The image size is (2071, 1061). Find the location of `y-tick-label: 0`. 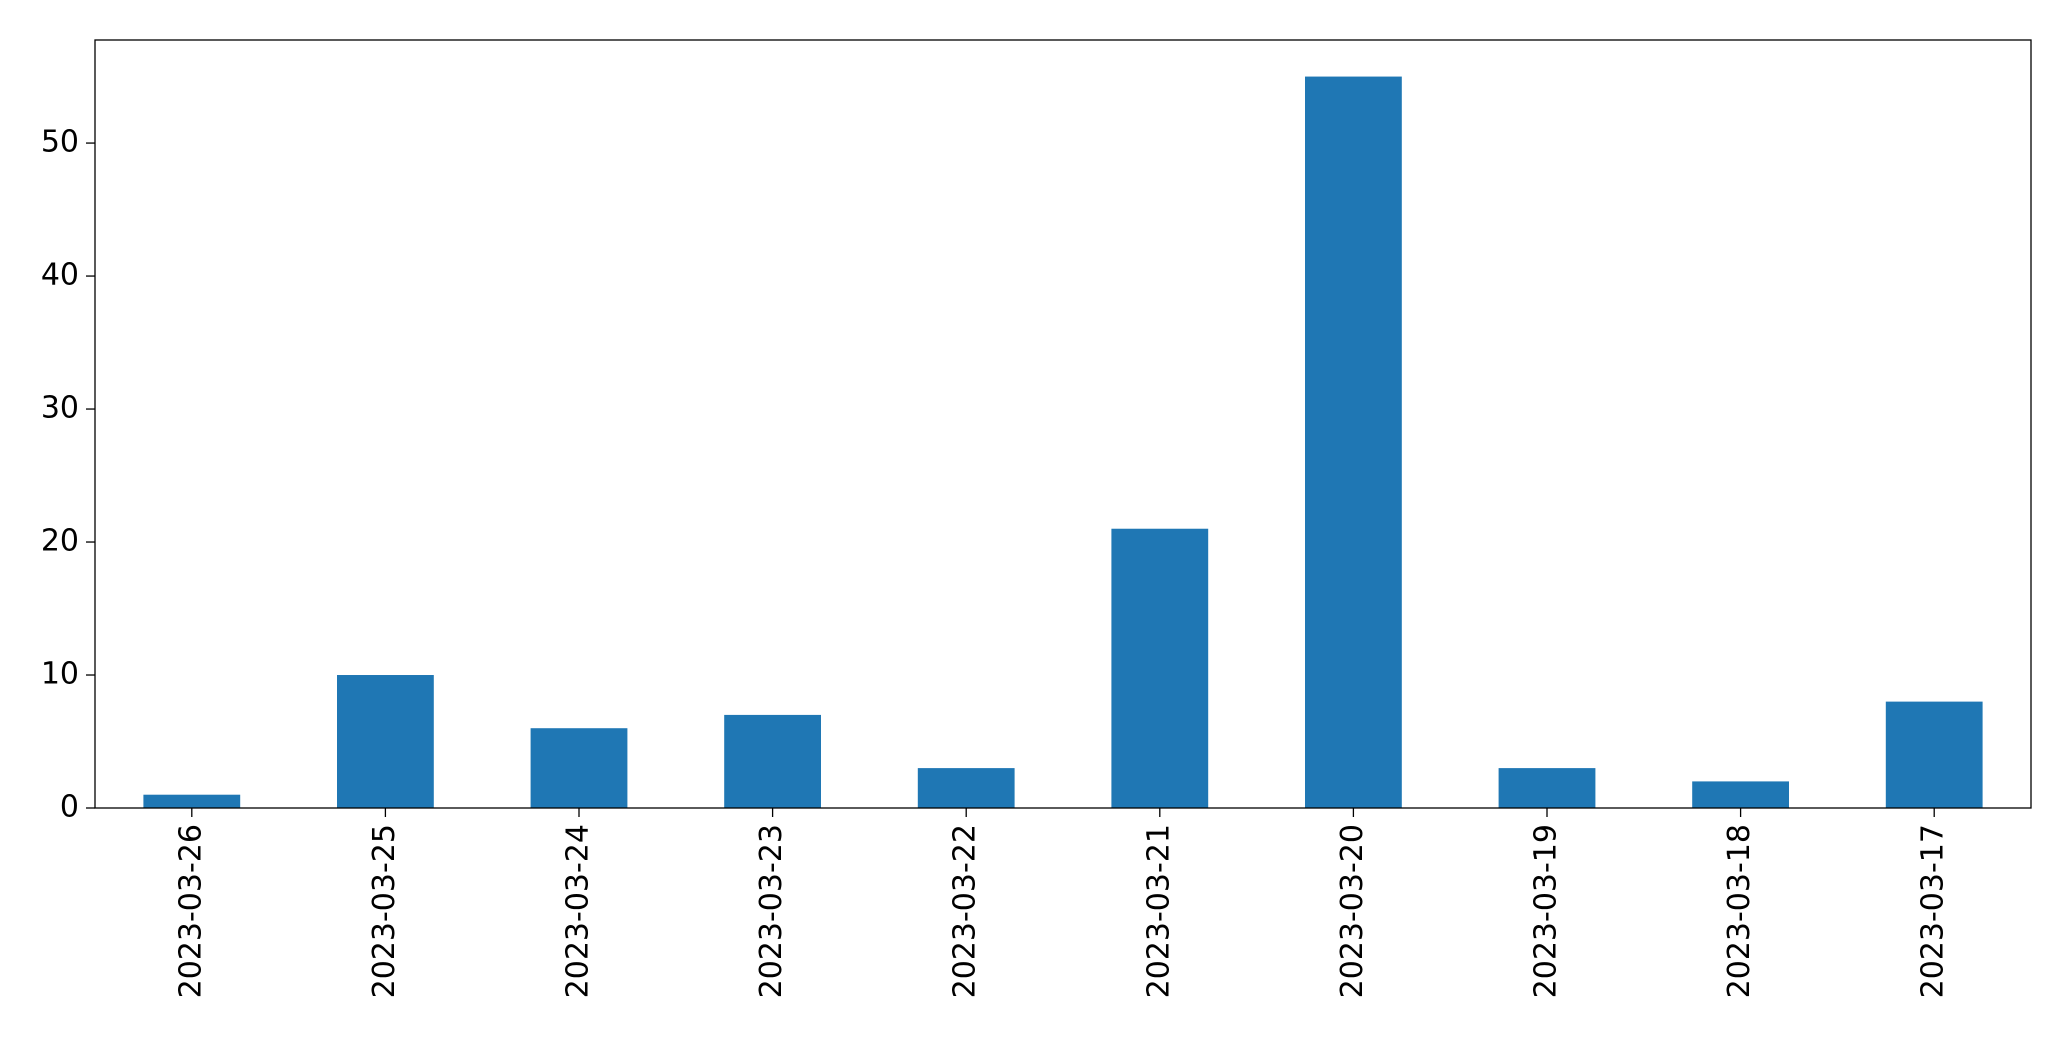

y-tick-label: 0 is located at coordinates (69, 807).